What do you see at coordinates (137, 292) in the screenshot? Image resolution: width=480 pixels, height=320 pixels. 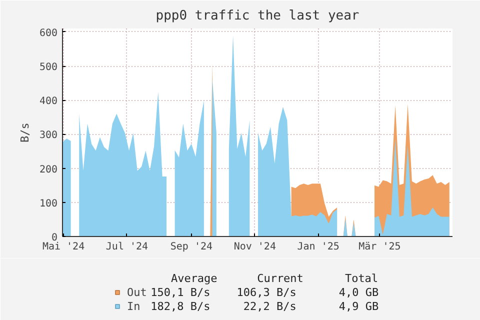 I see `legend-label: Out` at bounding box center [137, 292].